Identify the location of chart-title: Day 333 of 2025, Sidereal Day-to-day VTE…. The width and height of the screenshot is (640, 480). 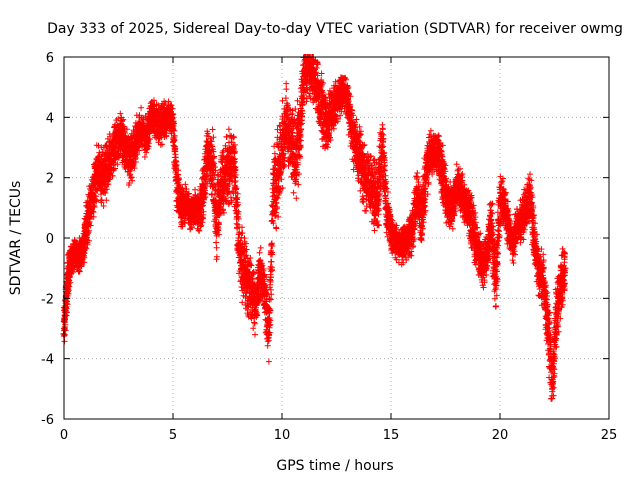
(335, 29).